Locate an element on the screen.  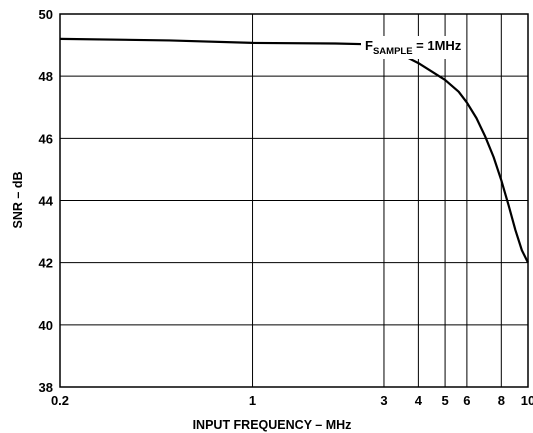
x-tick-label: 3 is located at coordinates (383, 400).